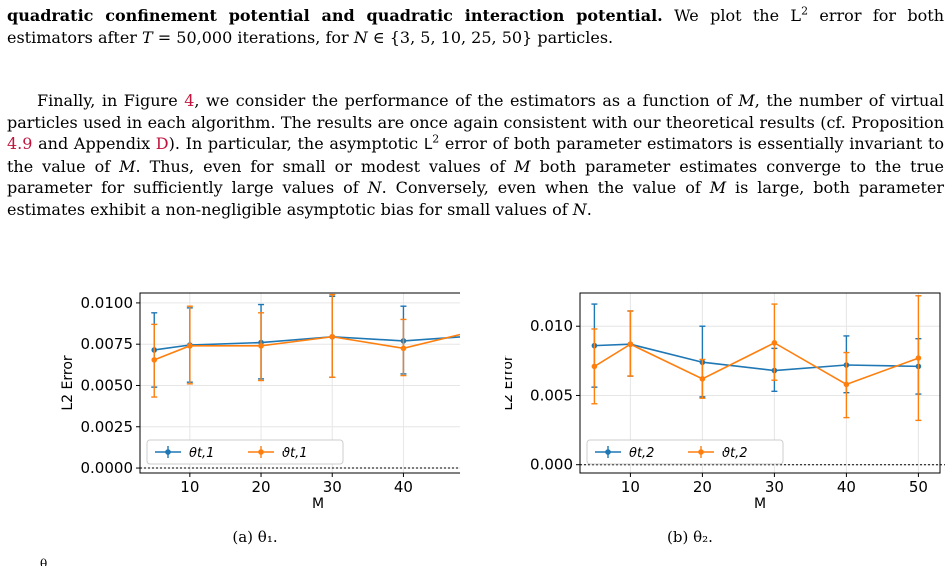 This screenshot has width=951, height=566. Describe the element at coordinates (162, 143) in the screenshot. I see `appendix-link: D` at that location.